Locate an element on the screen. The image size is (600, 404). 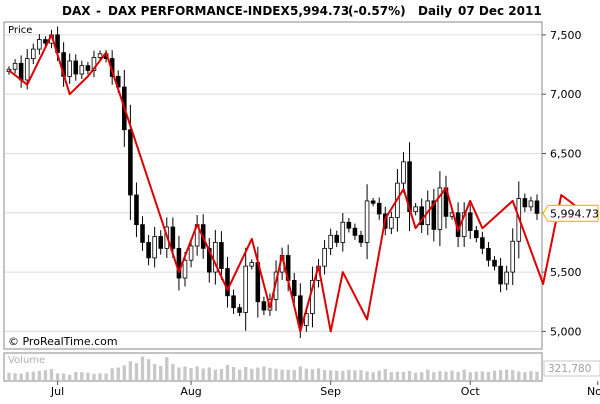
volume-last-label: 321,780 is located at coordinates (569, 369).